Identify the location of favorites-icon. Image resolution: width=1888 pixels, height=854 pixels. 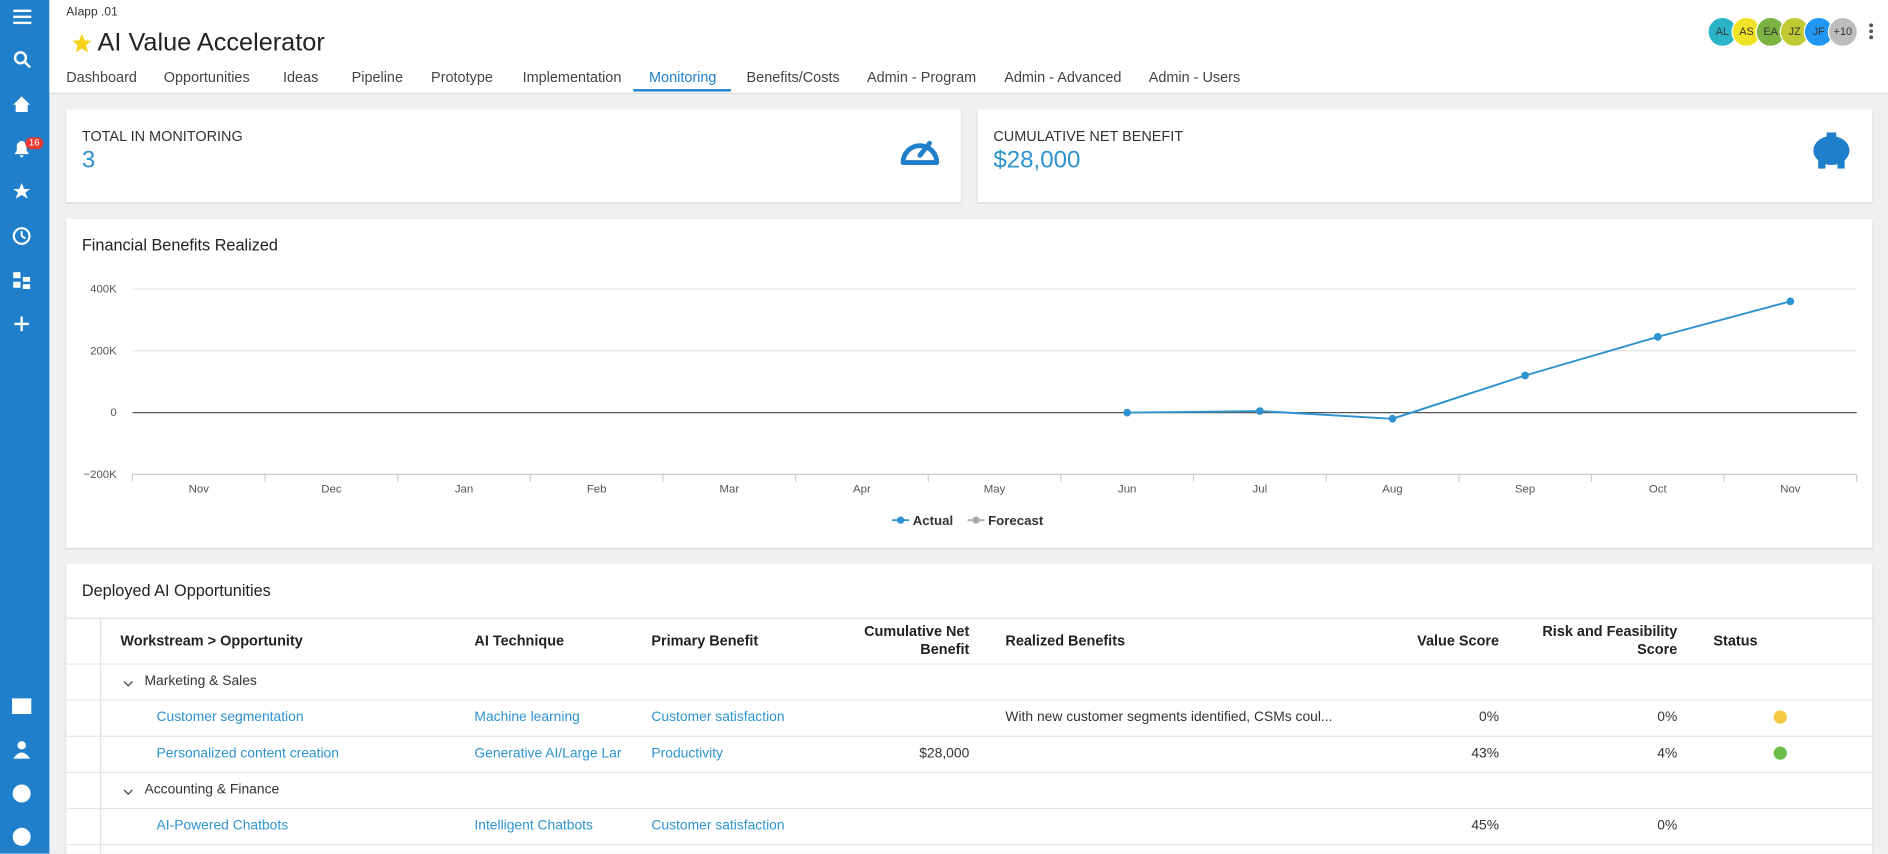
(22, 191).